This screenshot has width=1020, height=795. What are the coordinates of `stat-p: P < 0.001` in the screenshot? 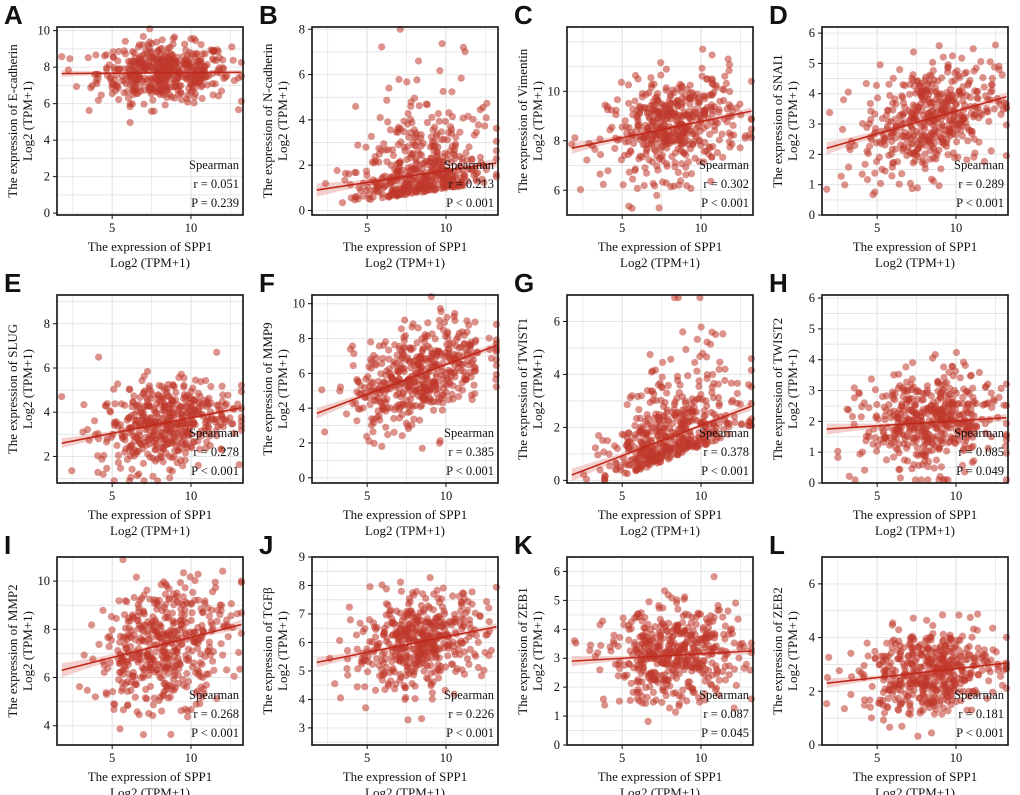 It's located at (215, 471).